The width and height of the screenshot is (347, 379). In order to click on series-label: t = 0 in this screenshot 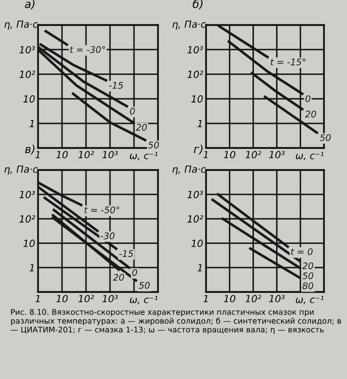, I will do `click(302, 252)`.